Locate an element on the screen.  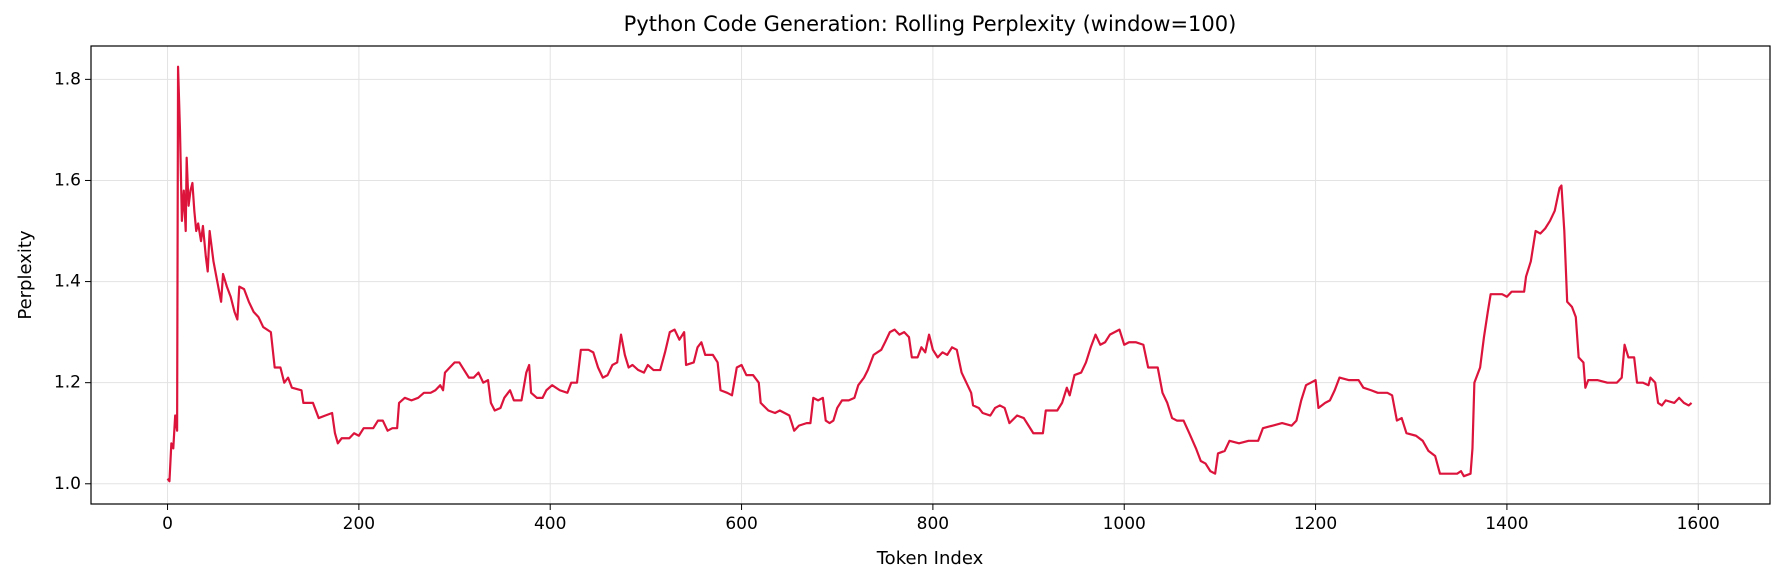
y-tick-label: 1.2 is located at coordinates (67, 383).